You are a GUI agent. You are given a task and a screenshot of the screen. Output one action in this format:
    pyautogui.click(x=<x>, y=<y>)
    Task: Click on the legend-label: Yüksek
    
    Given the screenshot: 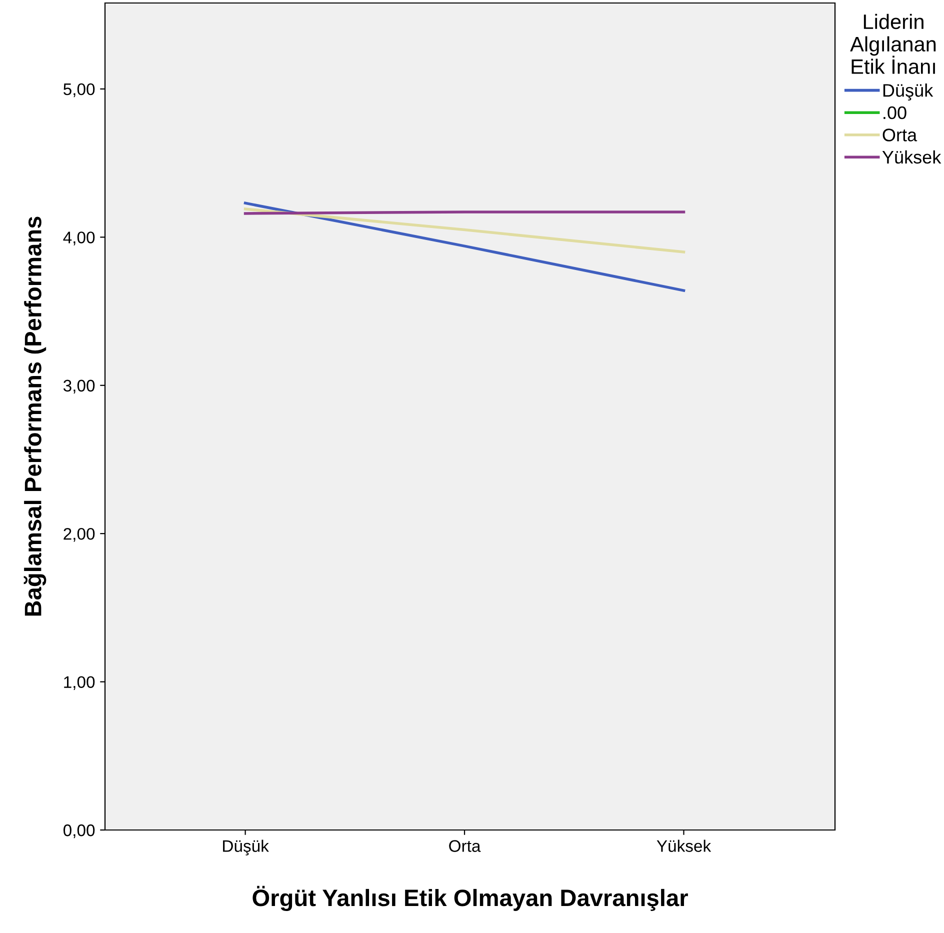 What is the action you would take?
    pyautogui.click(x=912, y=157)
    